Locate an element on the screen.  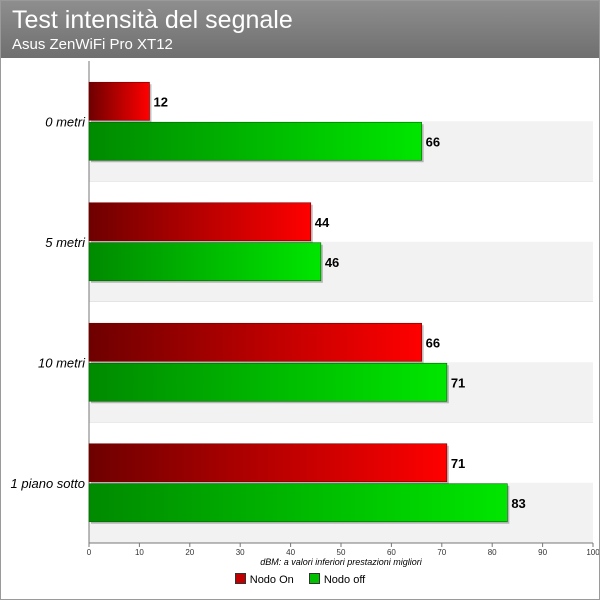
category-label: 5 metri is located at coordinates (65, 242).